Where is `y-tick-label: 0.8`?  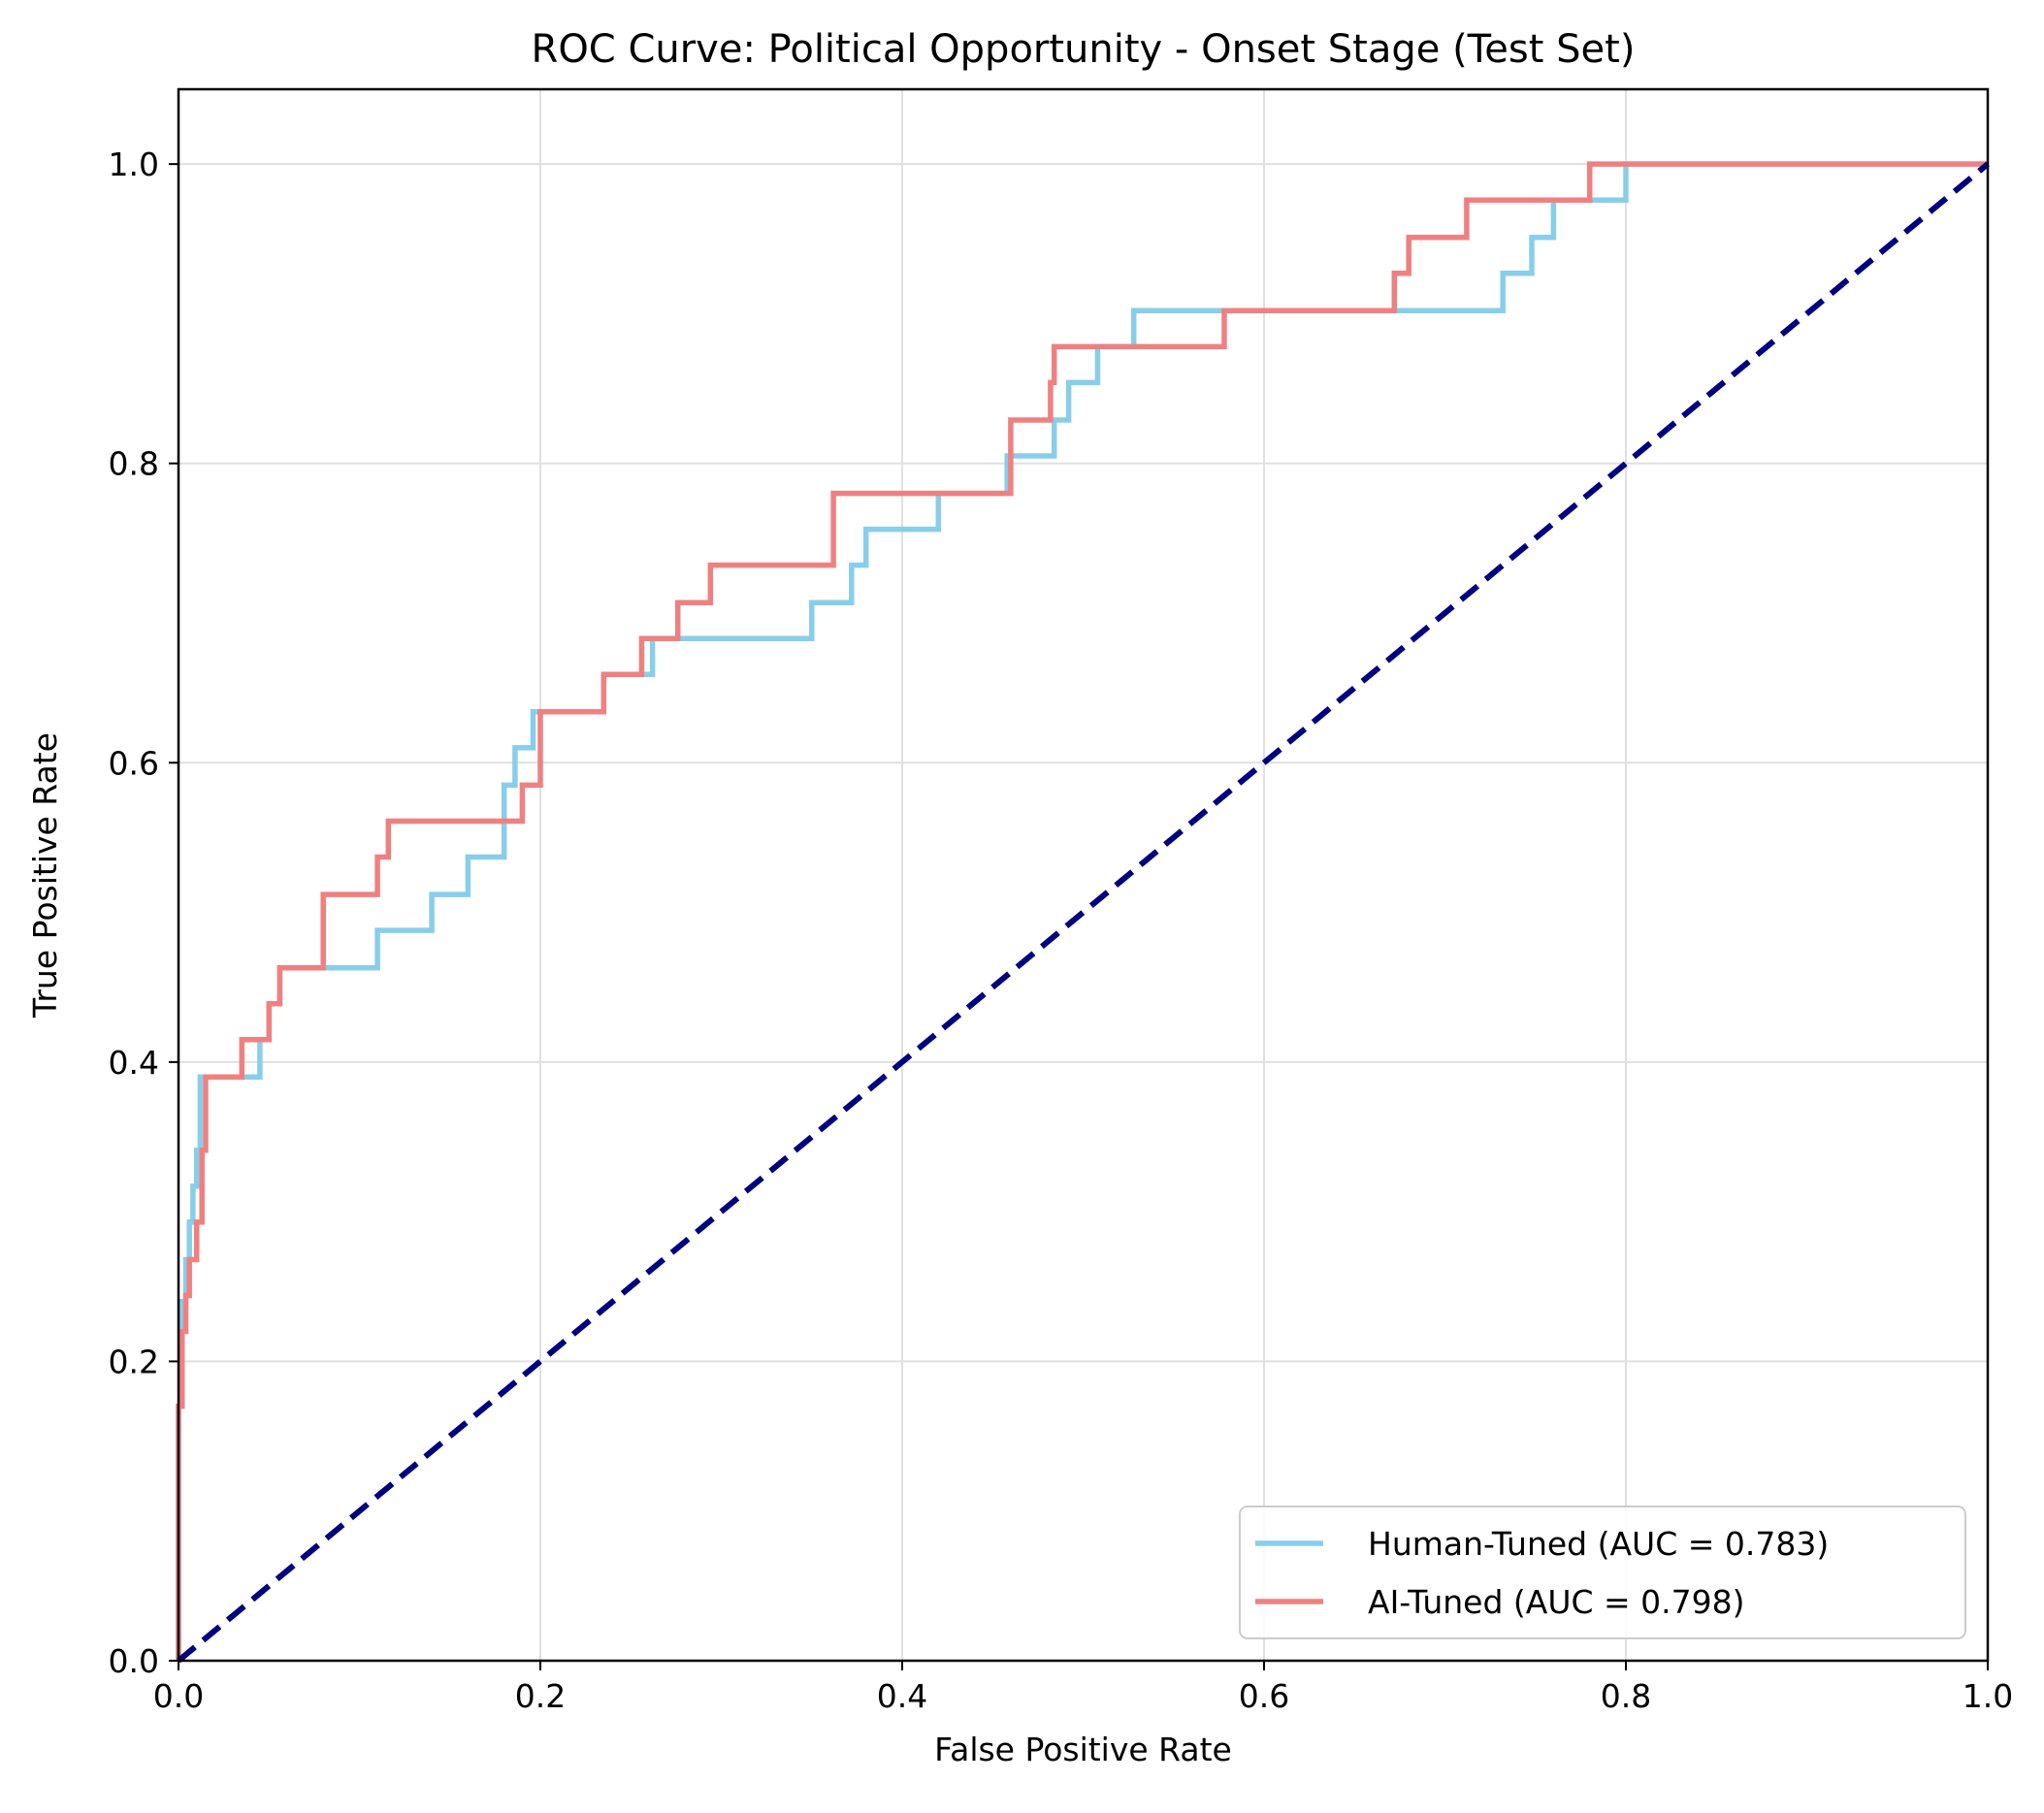 y-tick-label: 0.8 is located at coordinates (134, 464).